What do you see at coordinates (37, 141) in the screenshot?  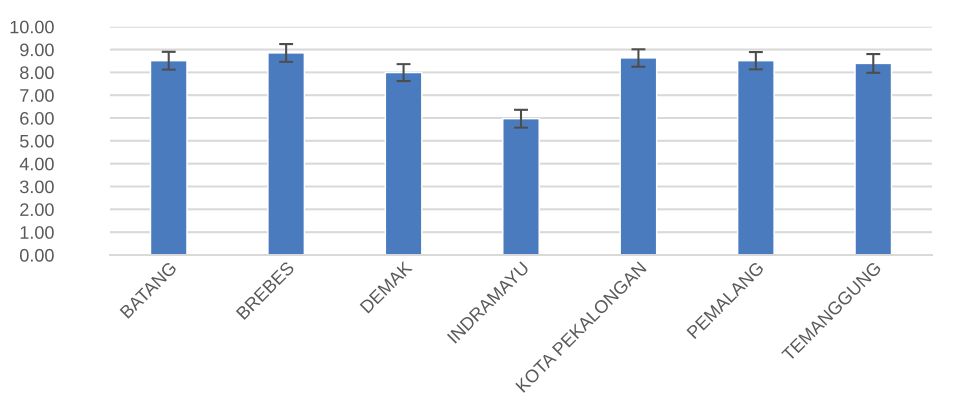 I see `y-tick-label: 5.00` at bounding box center [37, 141].